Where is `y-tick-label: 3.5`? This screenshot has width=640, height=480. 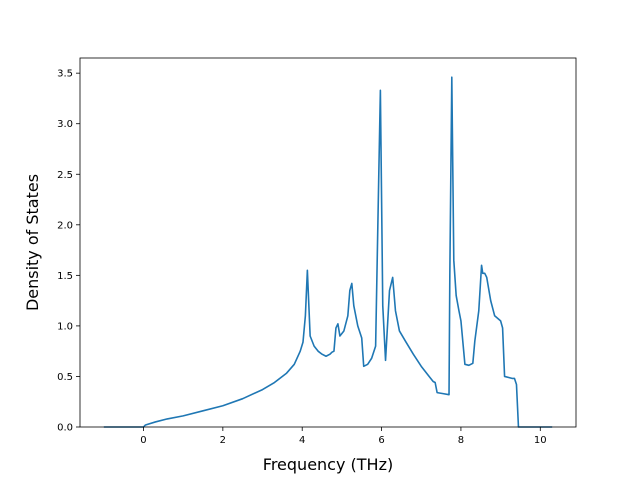 y-tick-label: 3.5 is located at coordinates (65, 74).